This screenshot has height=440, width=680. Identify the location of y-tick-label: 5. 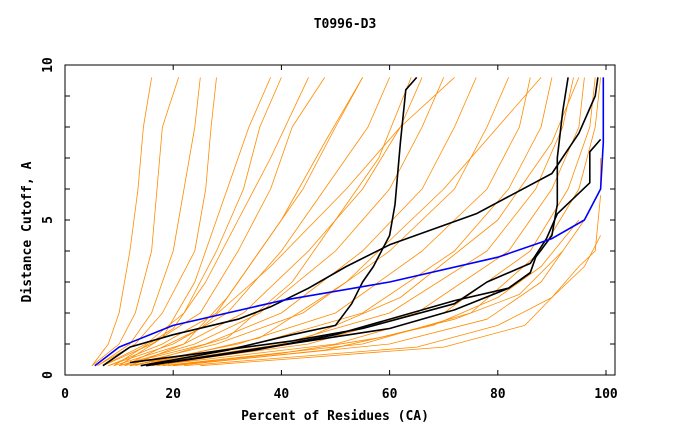
(48, 220).